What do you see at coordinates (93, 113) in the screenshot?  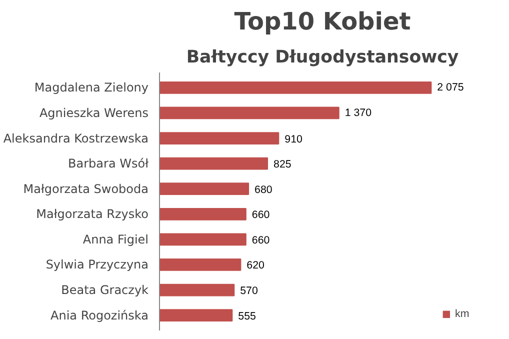 I see `y-tick-label: Agnieszka Werens` at bounding box center [93, 113].